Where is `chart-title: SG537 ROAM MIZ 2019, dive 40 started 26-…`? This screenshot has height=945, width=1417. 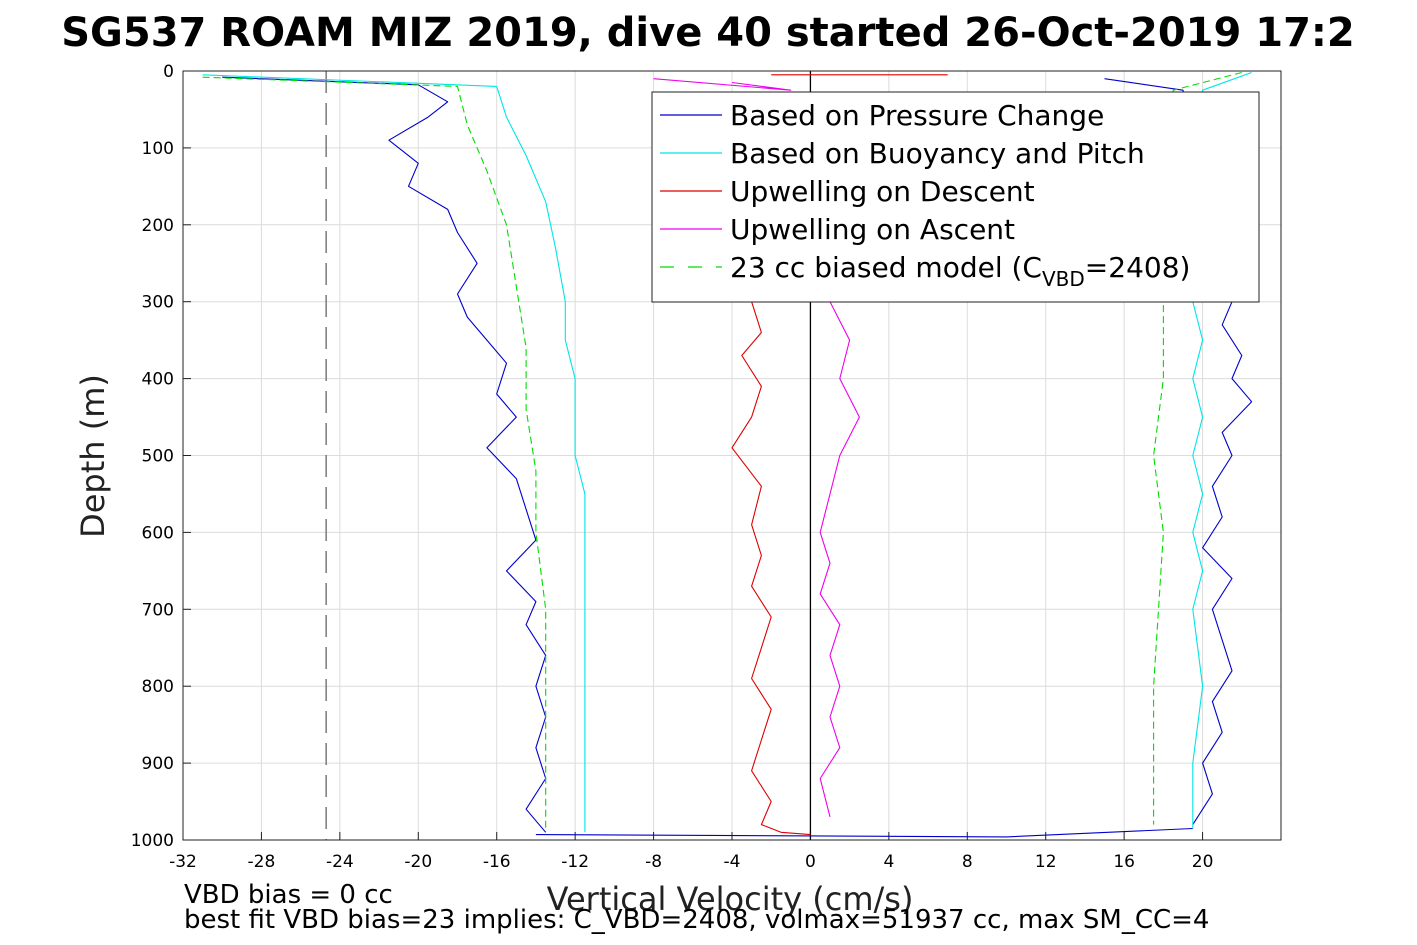
chart-title: SG537 ROAM MIZ 2019, dive 40 started 26-… is located at coordinates (708, 33).